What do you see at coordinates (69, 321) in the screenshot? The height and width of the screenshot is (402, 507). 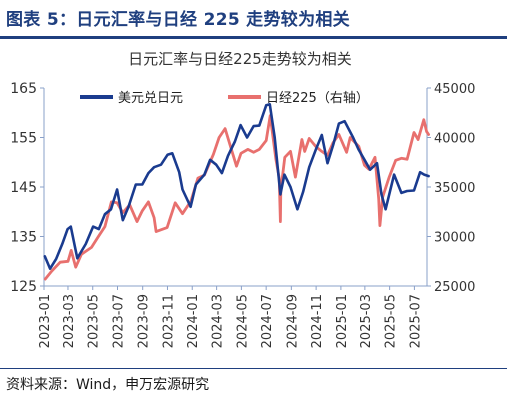 I see `x-tick-label: 2023-03` at bounding box center [69, 321].